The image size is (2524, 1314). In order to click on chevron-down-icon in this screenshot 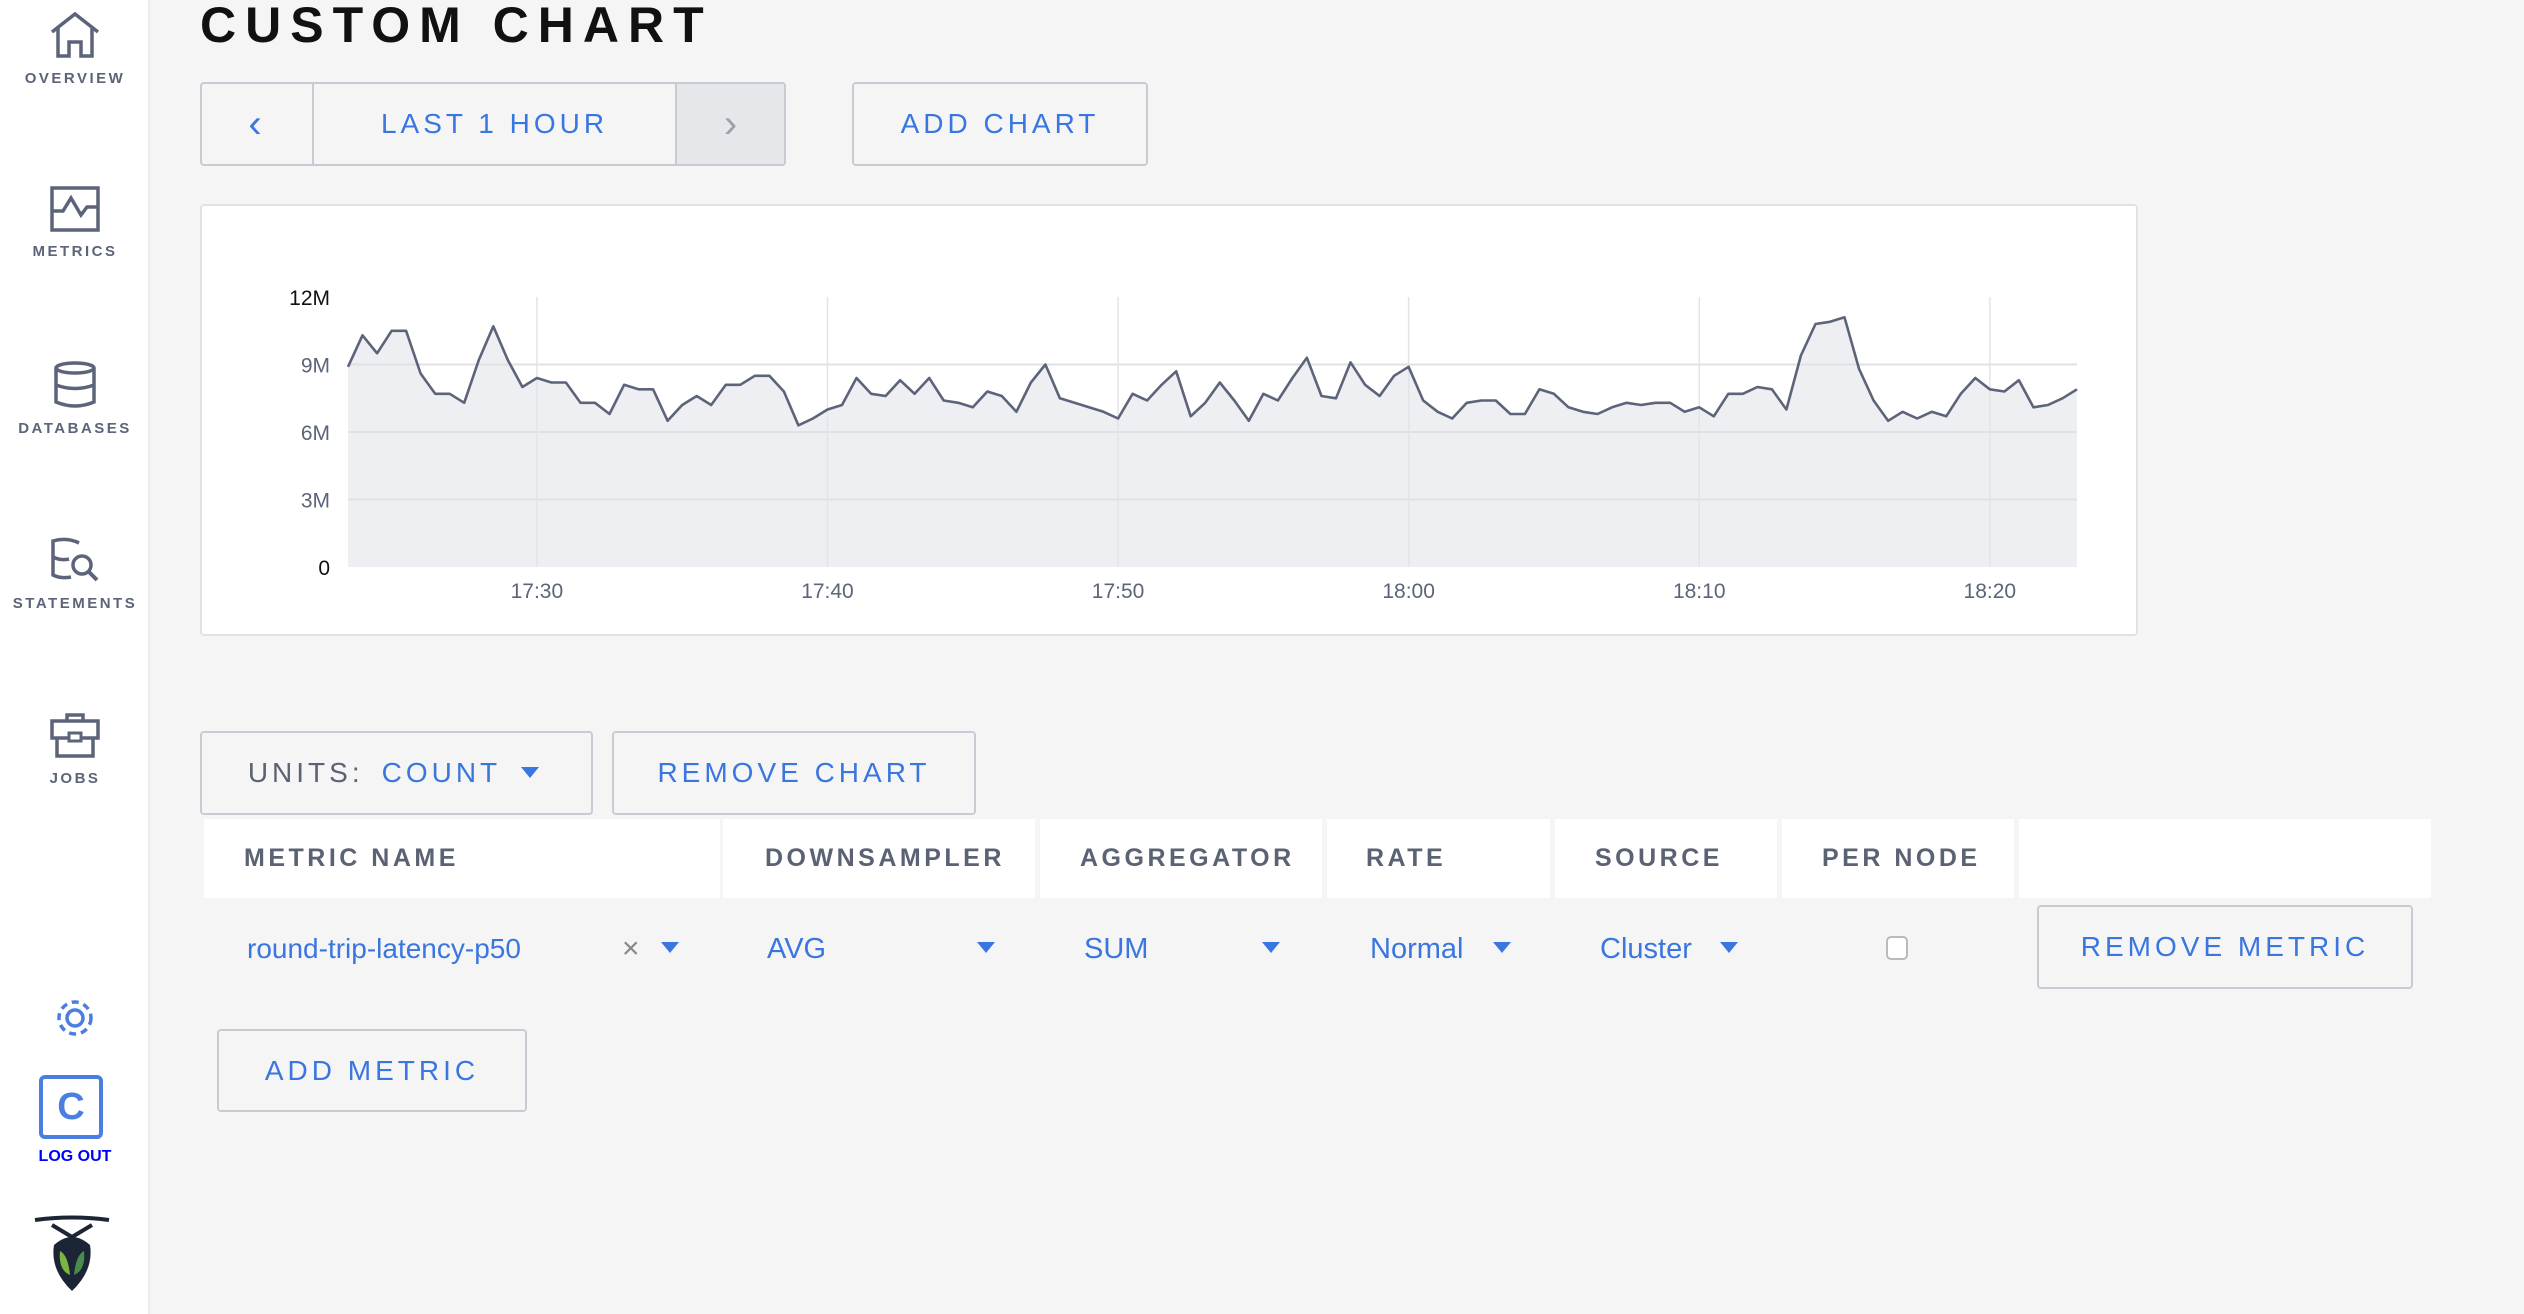, I will do `click(530, 773)`.